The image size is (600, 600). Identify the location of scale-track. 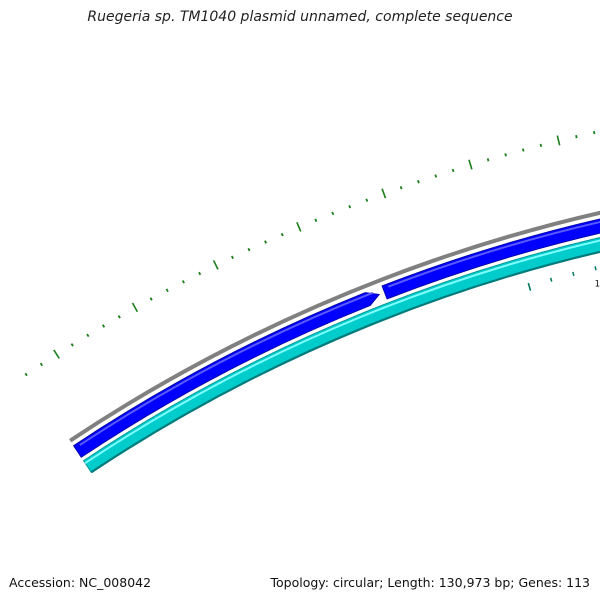
(562, 278).